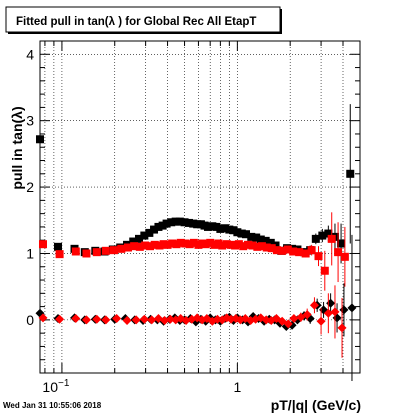  I want to click on title-box, so click(143, 19).